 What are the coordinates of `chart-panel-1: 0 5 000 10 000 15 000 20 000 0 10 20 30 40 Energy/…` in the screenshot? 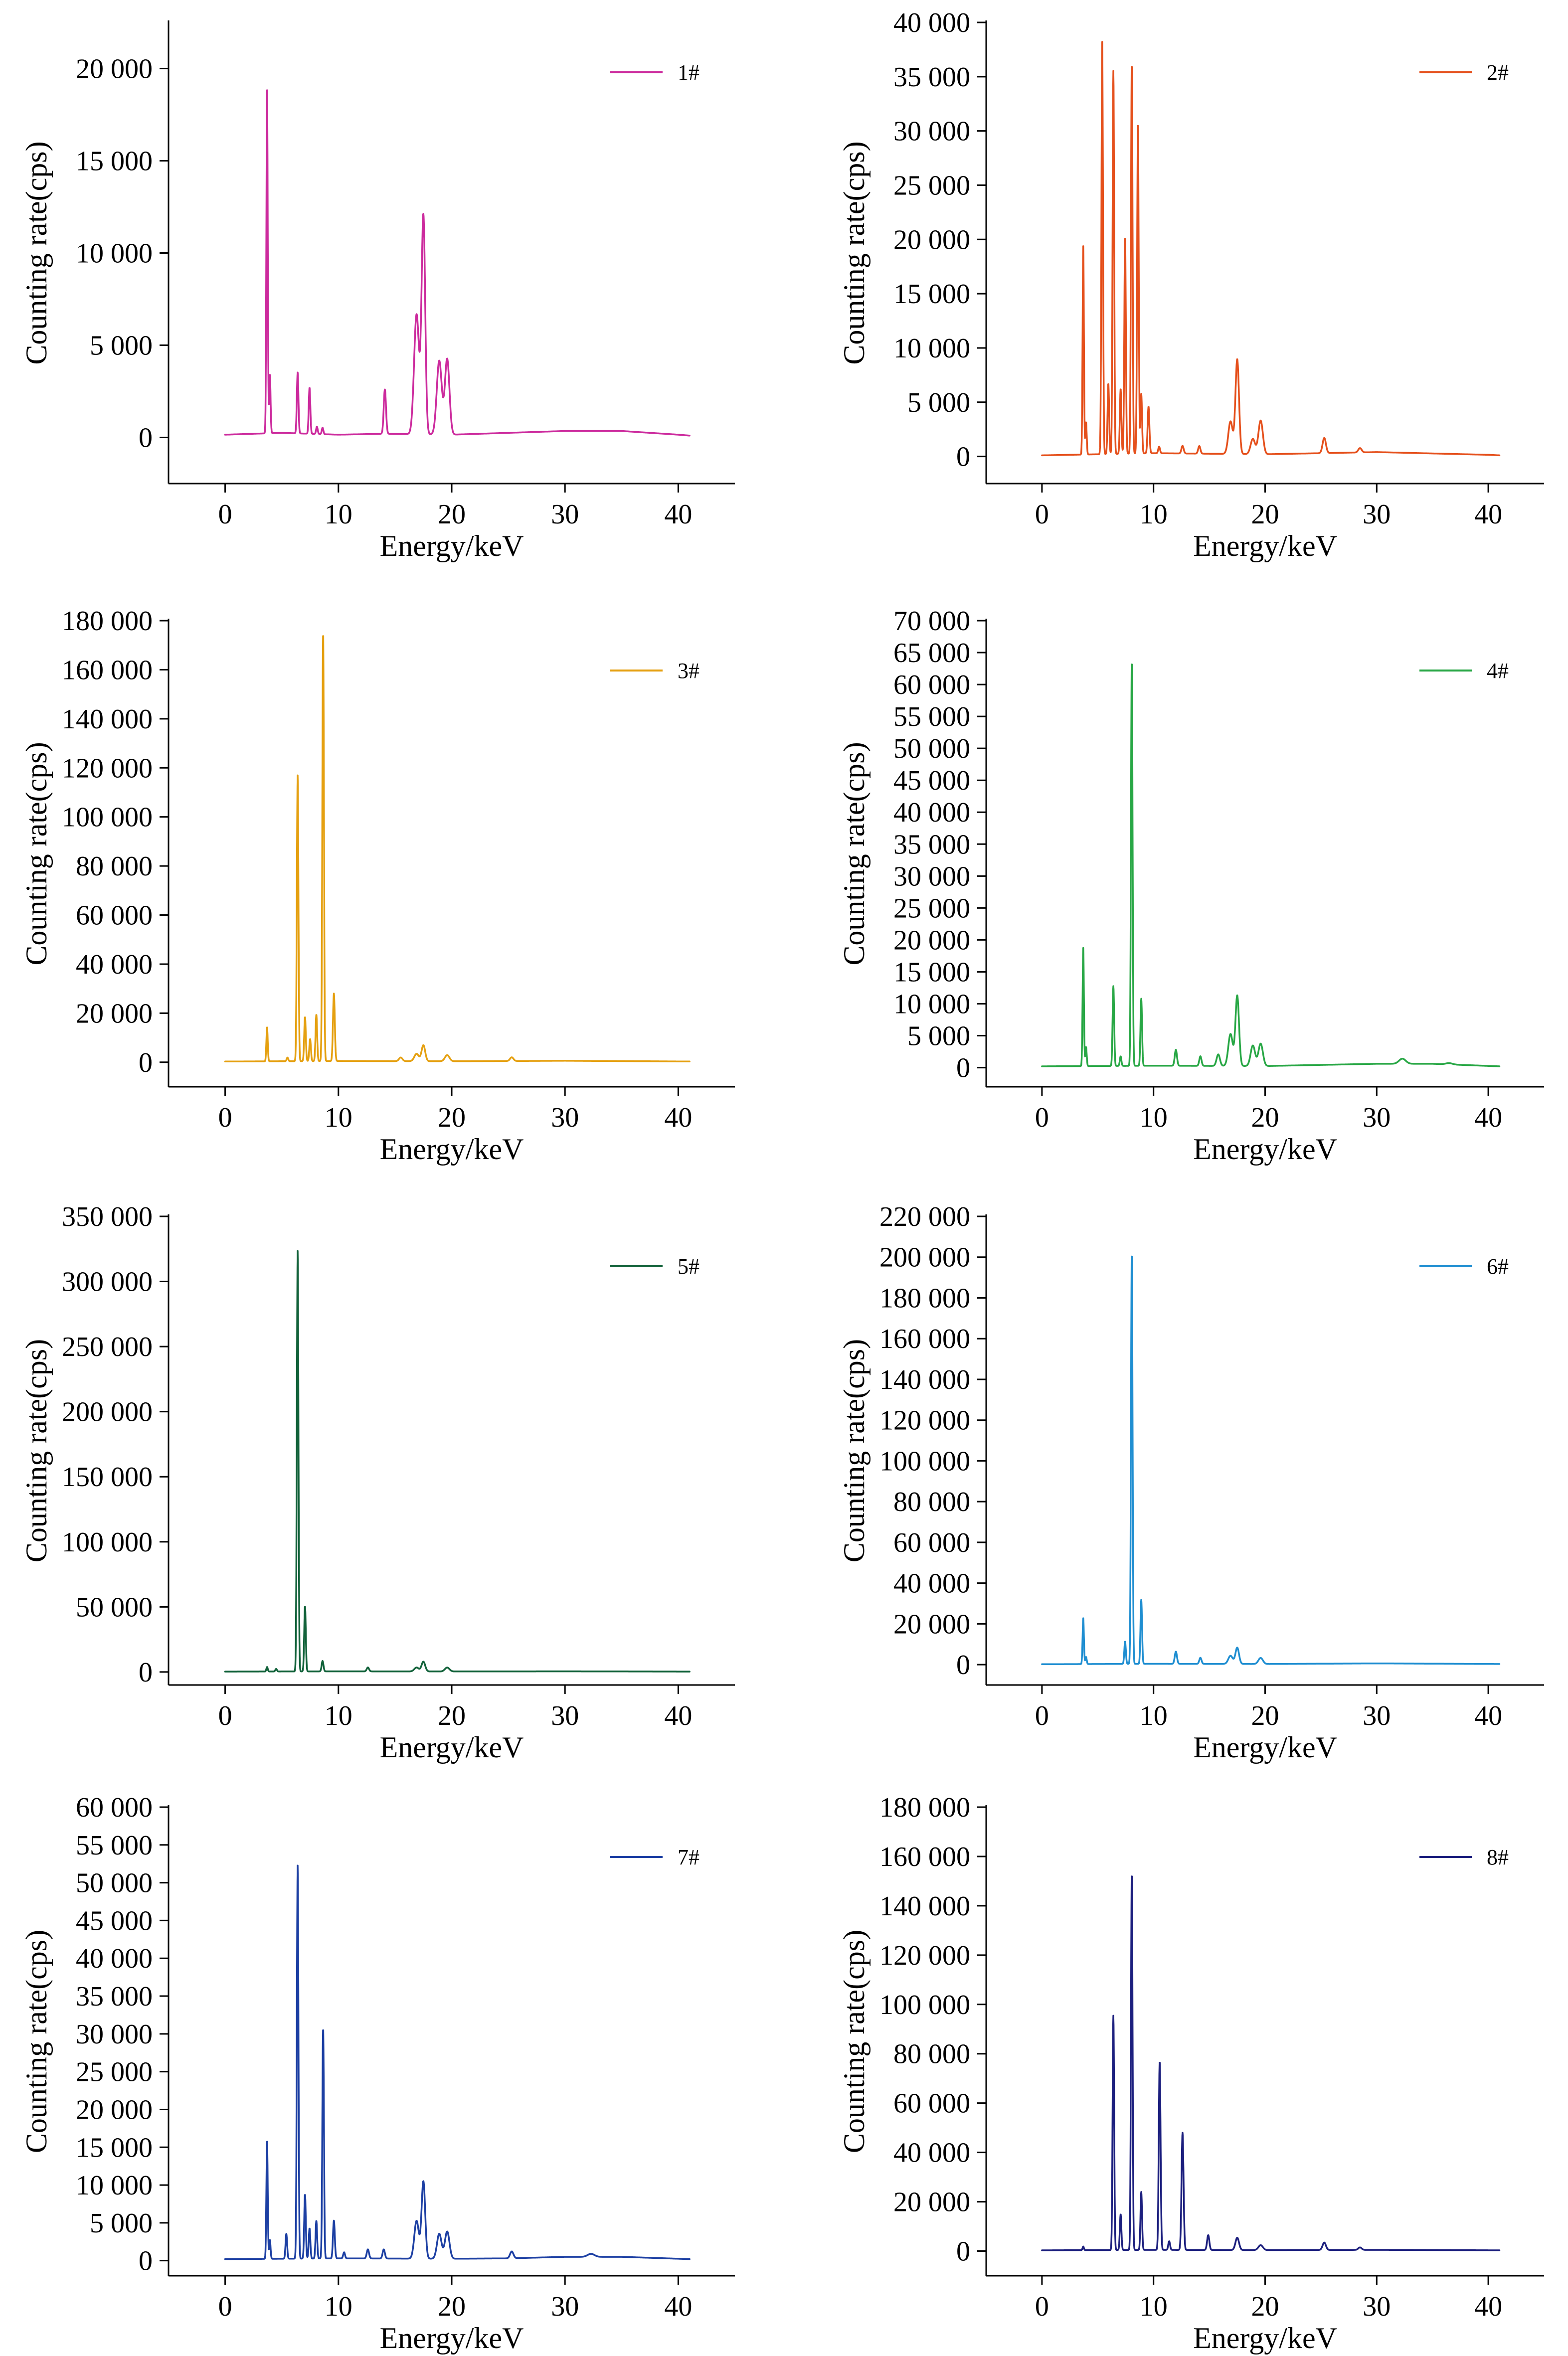 It's located at (378, 291).